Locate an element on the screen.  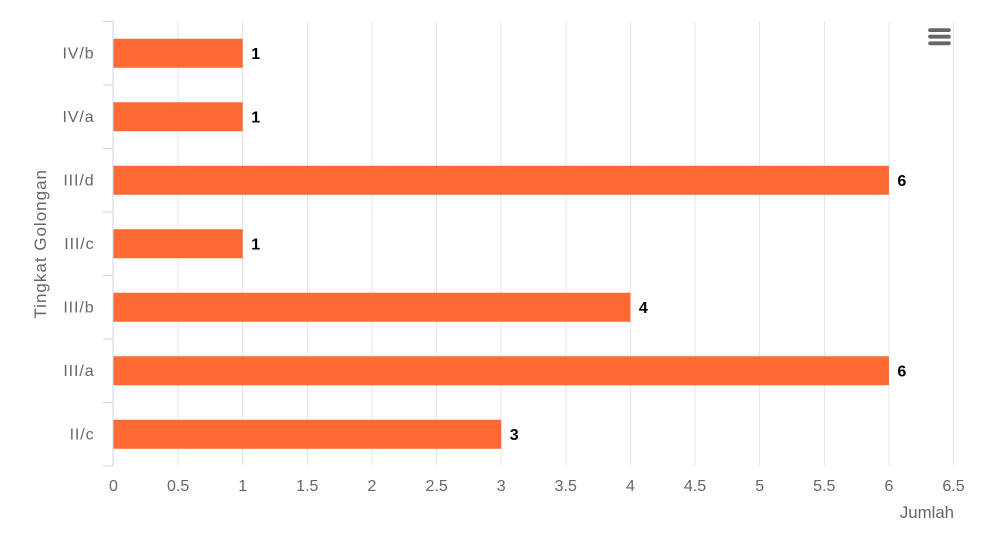
svg-text: IV/b is located at coordinates (78, 54).